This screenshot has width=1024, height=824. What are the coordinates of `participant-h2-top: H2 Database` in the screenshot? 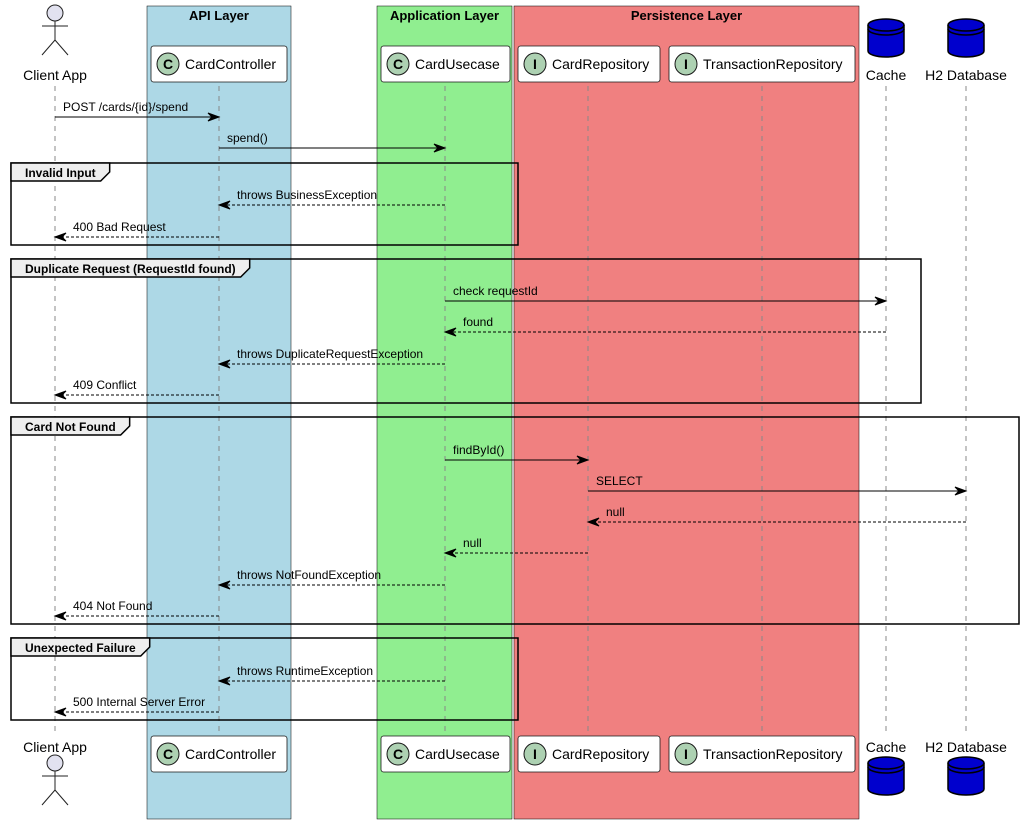 It's located at (966, 50).